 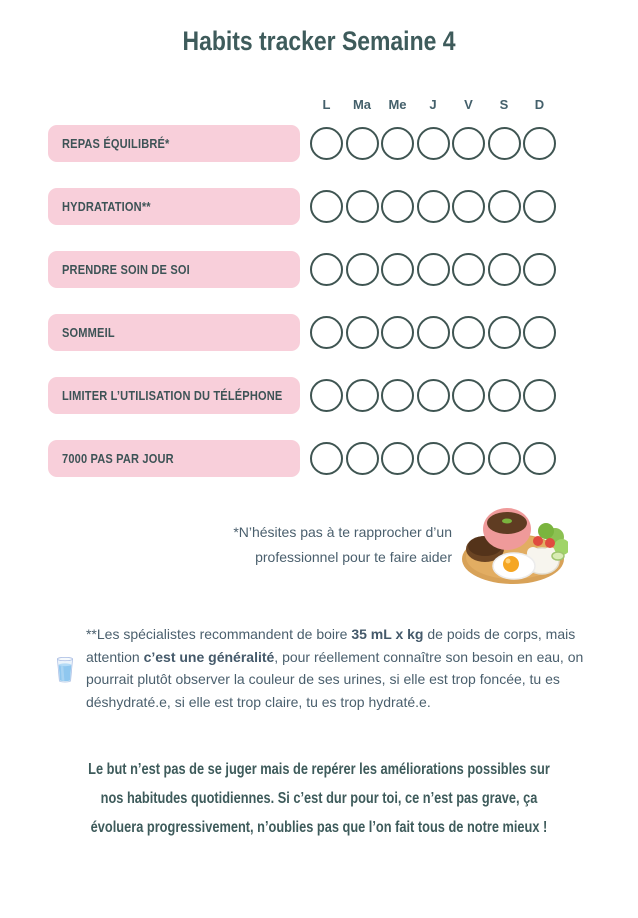 I want to click on day-label-monday: L, so click(x=326, y=104).